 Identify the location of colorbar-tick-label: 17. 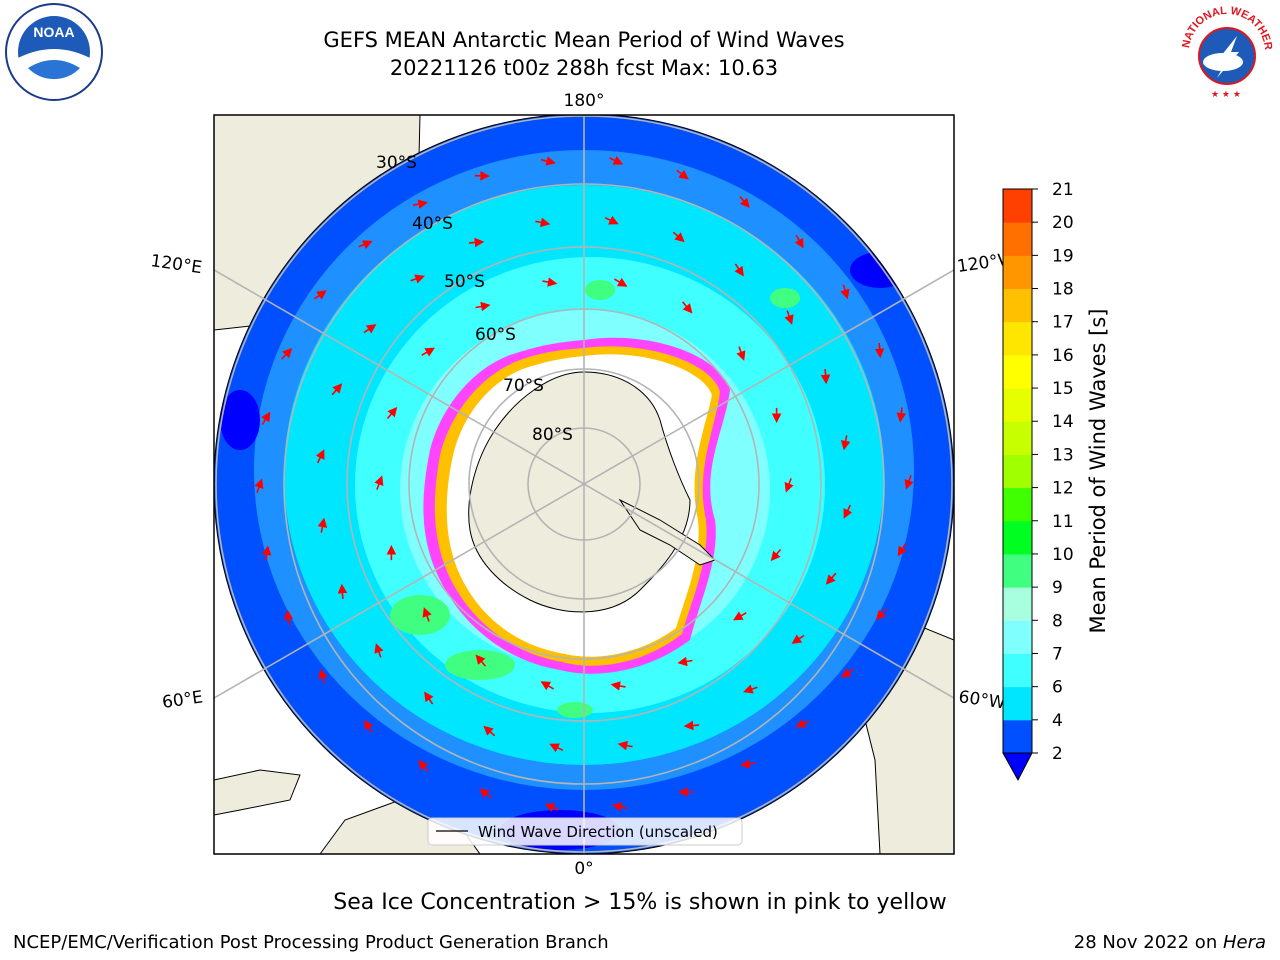
(1063, 323).